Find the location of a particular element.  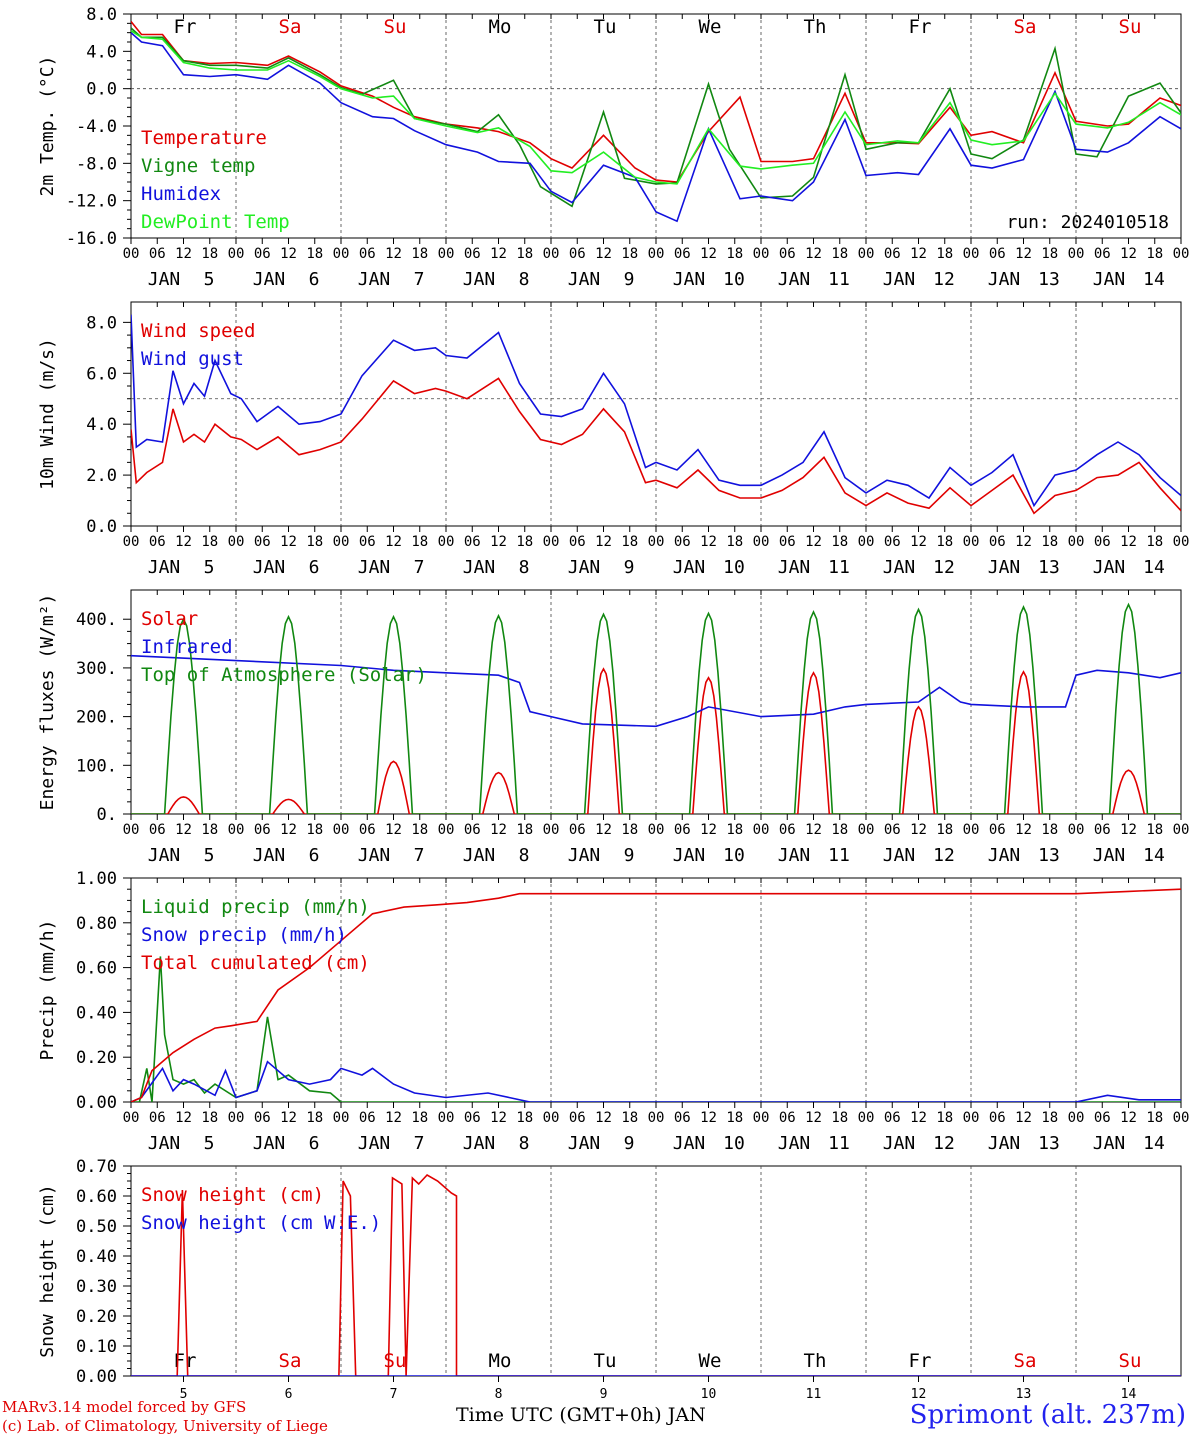

y-tick-label: 8.0 is located at coordinates (101, 323).